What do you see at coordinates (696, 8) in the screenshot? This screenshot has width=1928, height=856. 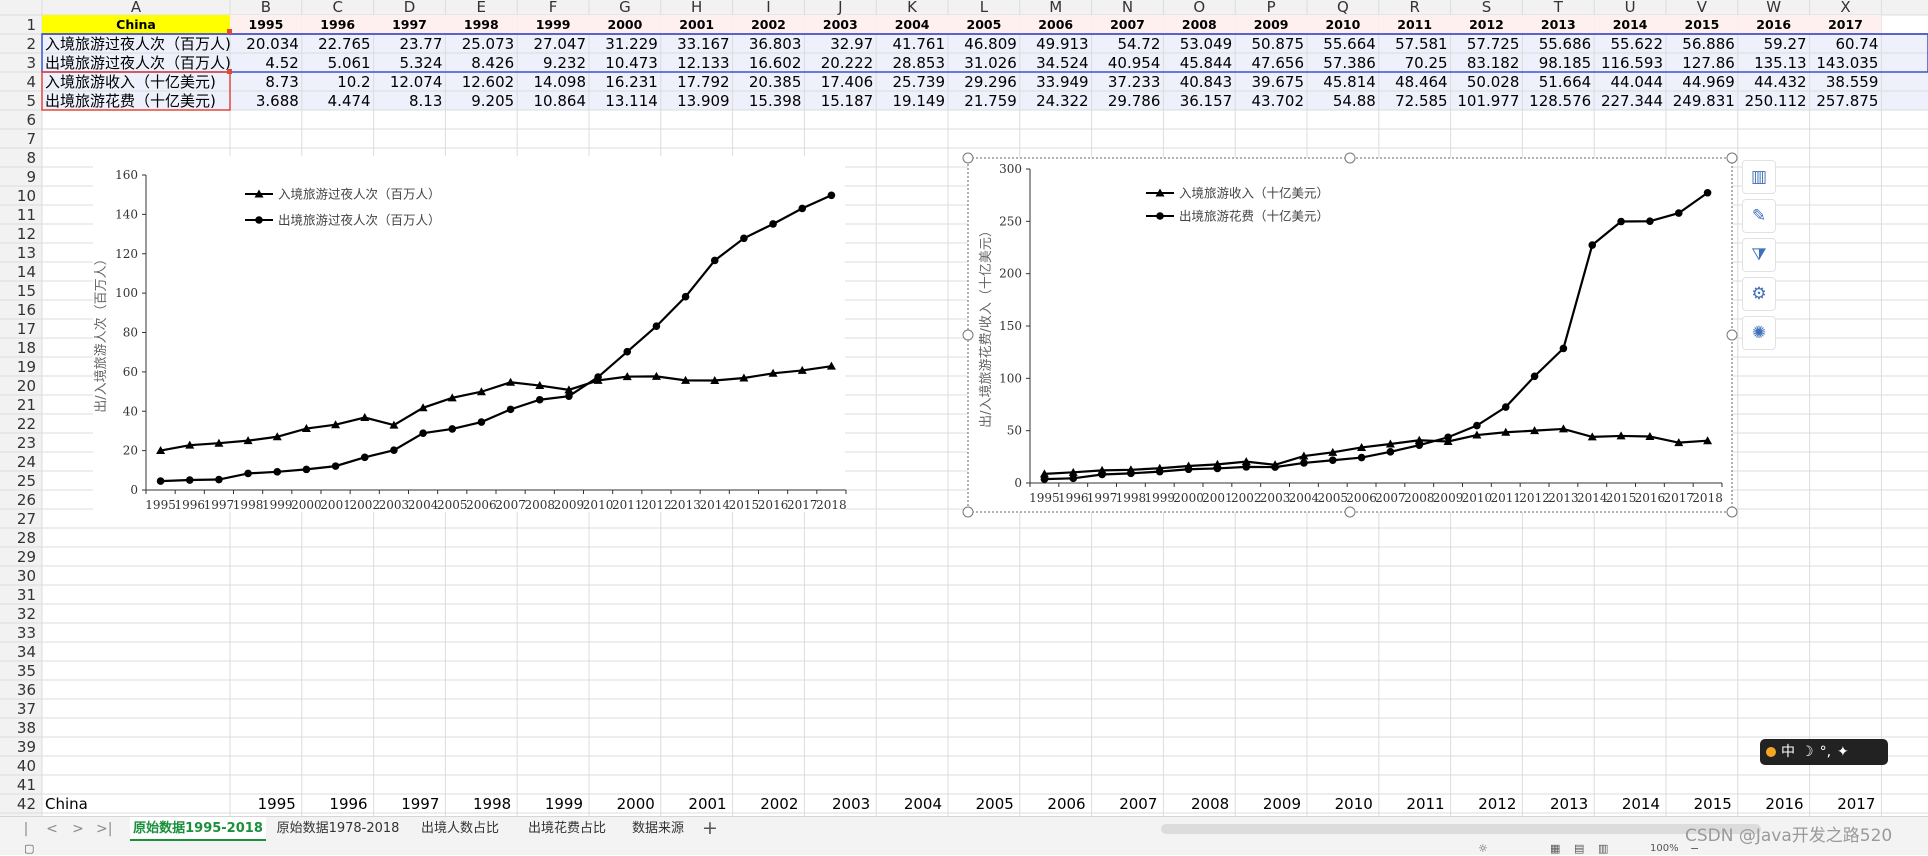 I see `column-header: H` at bounding box center [696, 8].